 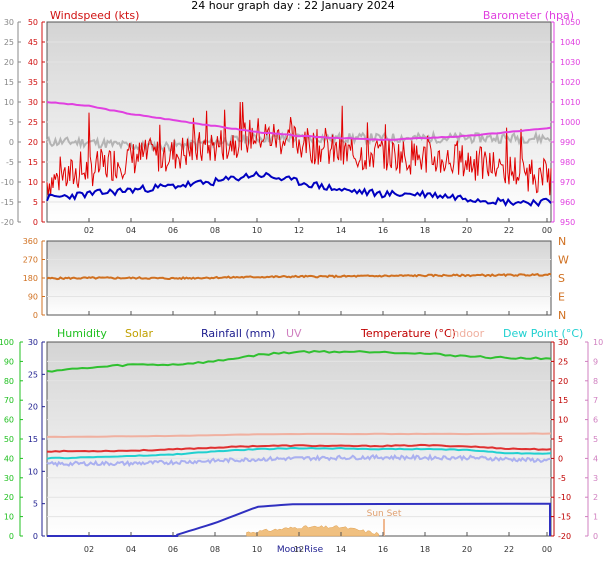 What do you see at coordinates (567, 142) in the screenshot?
I see `barometer-tick-label: 990` at bounding box center [567, 142].